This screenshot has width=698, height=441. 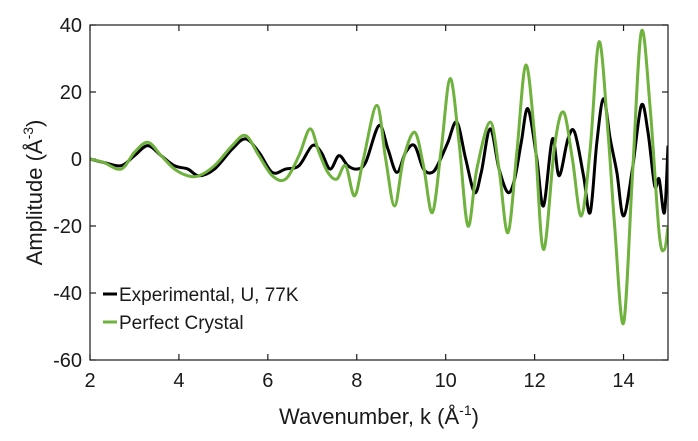 I want to click on legend-label-experimental: Experimental, U, 77K, so click(x=209, y=295).